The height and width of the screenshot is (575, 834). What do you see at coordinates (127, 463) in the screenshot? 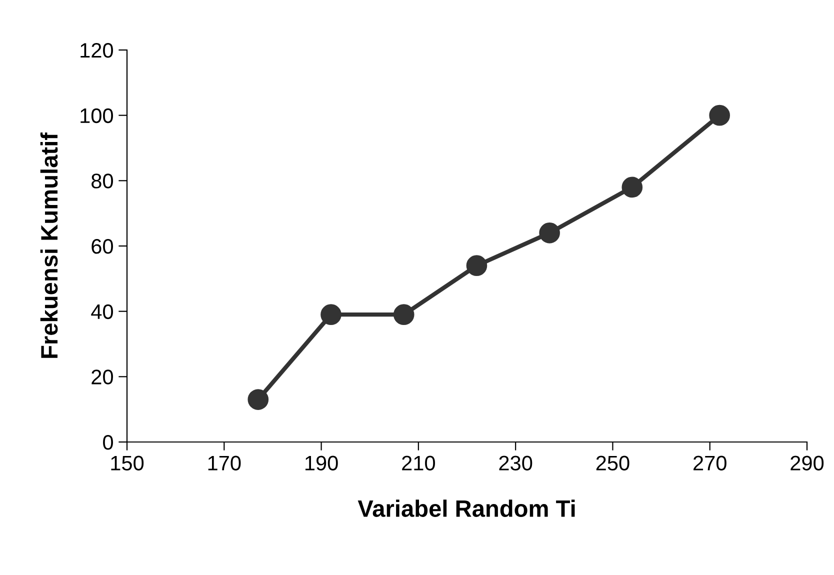
I see `x-tick-label: 150` at bounding box center [127, 463].